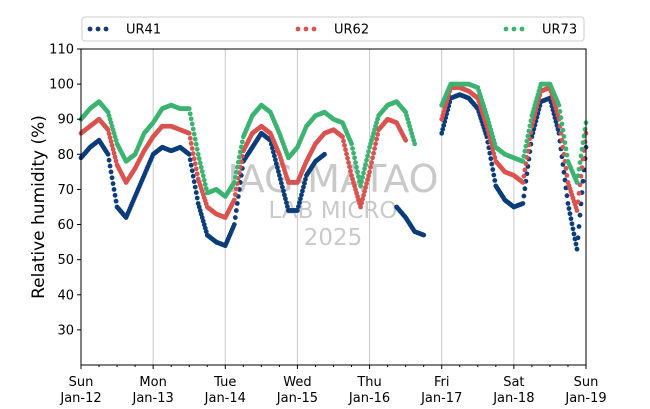 This screenshot has width=650, height=409. What do you see at coordinates (333, 29) in the screenshot?
I see `legend: UR41 UR62 UR73` at bounding box center [333, 29].